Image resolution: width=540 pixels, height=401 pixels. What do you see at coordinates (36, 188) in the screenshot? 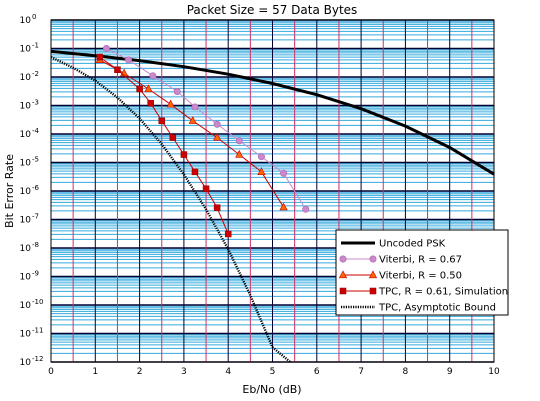
I see `y-tick-exponent: -6` at bounding box center [36, 188].